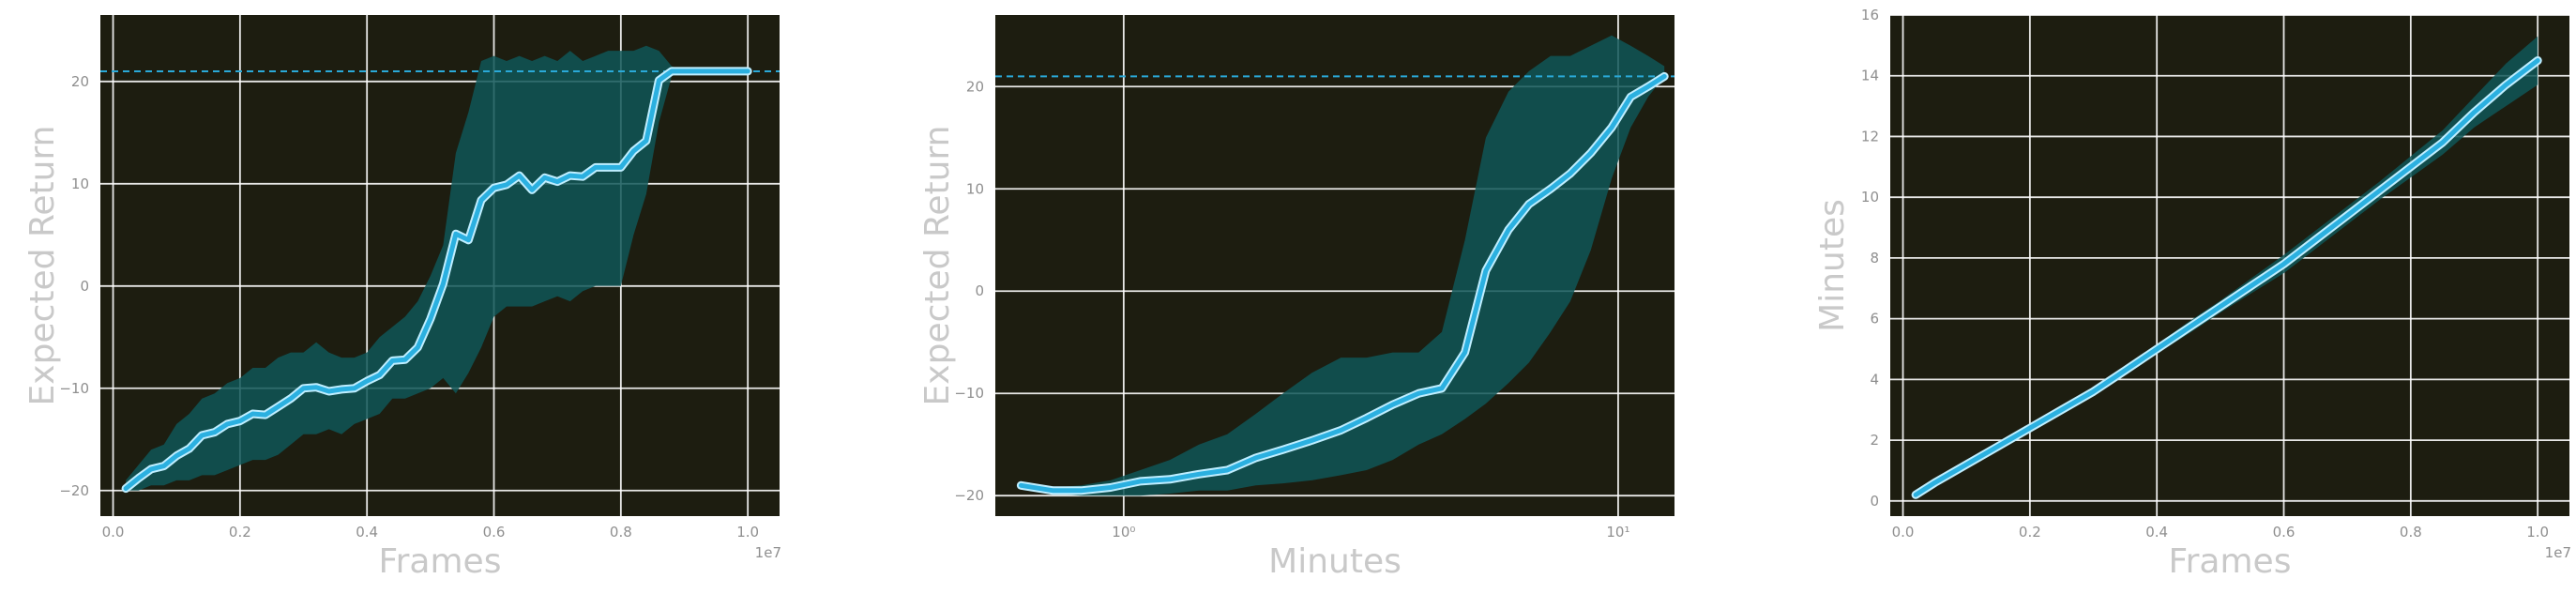 This screenshot has height=594, width=2576. Describe the element at coordinates (1832, 265) in the screenshot. I see `y-axis-label: Minutes` at that location.